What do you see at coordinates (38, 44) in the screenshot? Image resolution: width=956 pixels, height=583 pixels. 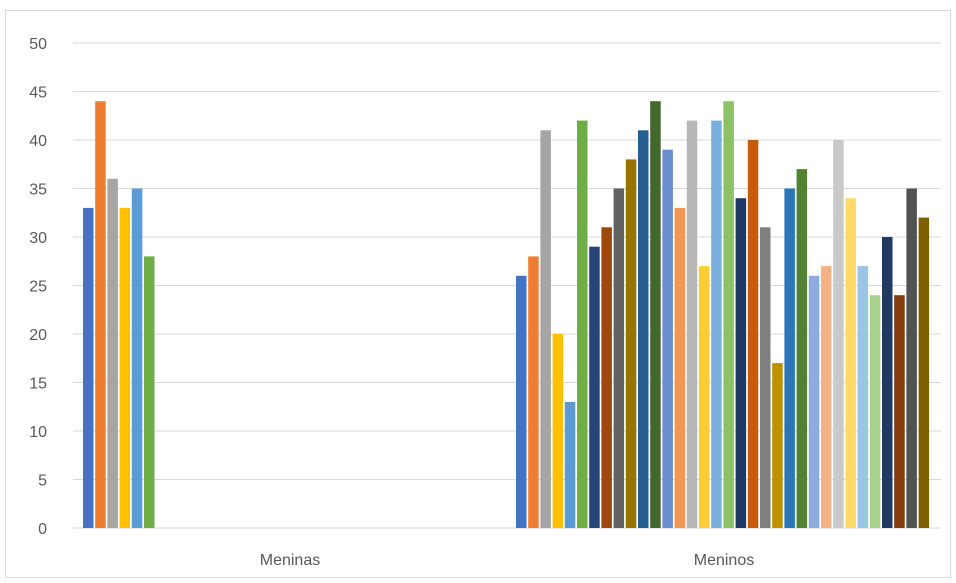 I see `y-tick-label: 50` at bounding box center [38, 44].